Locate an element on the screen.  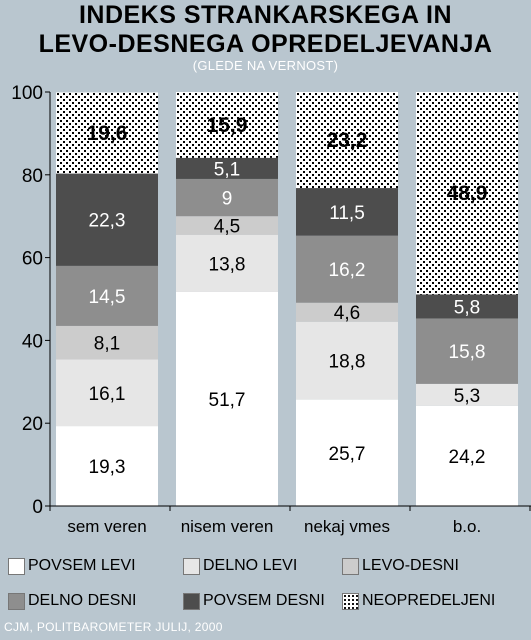
data-label: 22,3 is located at coordinates (107, 221).